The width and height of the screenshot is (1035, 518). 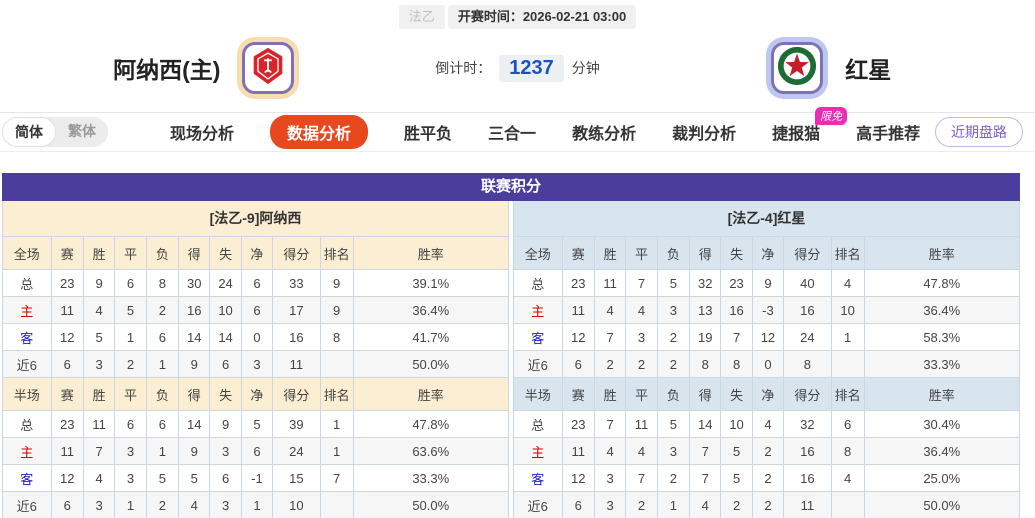 What do you see at coordinates (27, 451) in the screenshot?
I see `row-label: 主` at bounding box center [27, 451].